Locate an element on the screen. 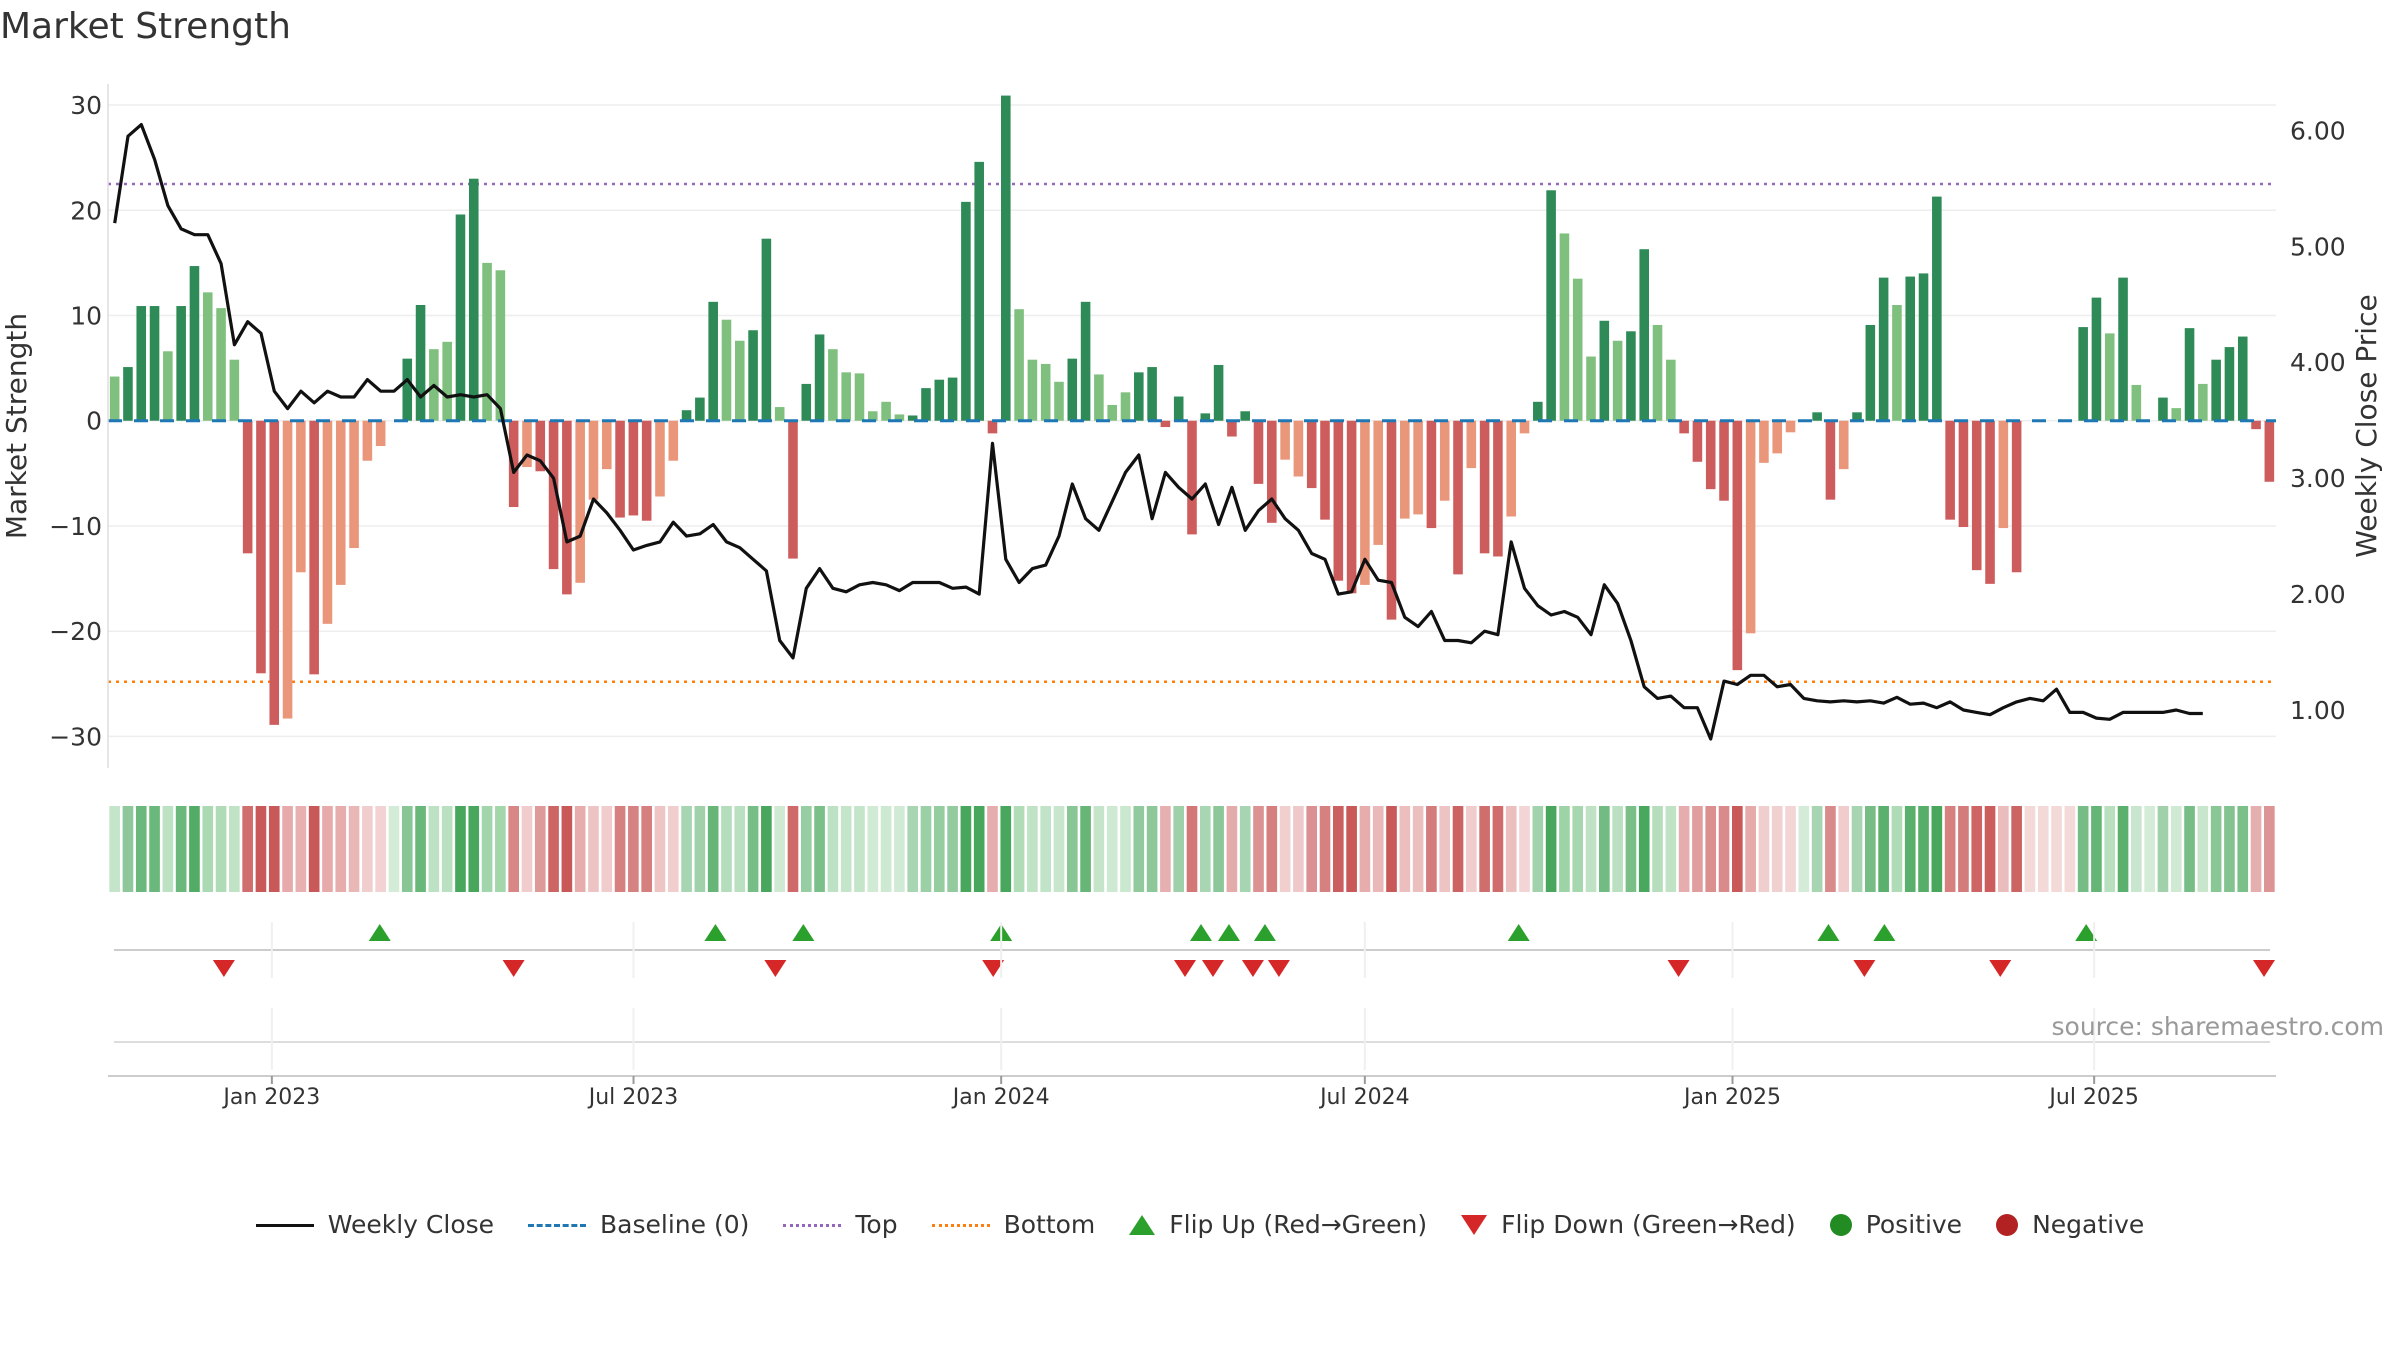 The width and height of the screenshot is (2400, 1350). green-dot-icon is located at coordinates (1840, 1224).